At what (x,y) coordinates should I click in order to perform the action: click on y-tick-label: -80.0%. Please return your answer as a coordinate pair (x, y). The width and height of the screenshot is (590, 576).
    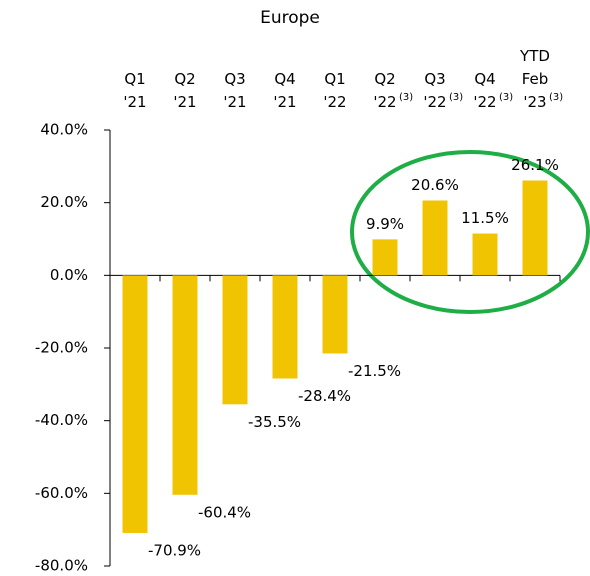
    Looking at the image, I should click on (61, 566).